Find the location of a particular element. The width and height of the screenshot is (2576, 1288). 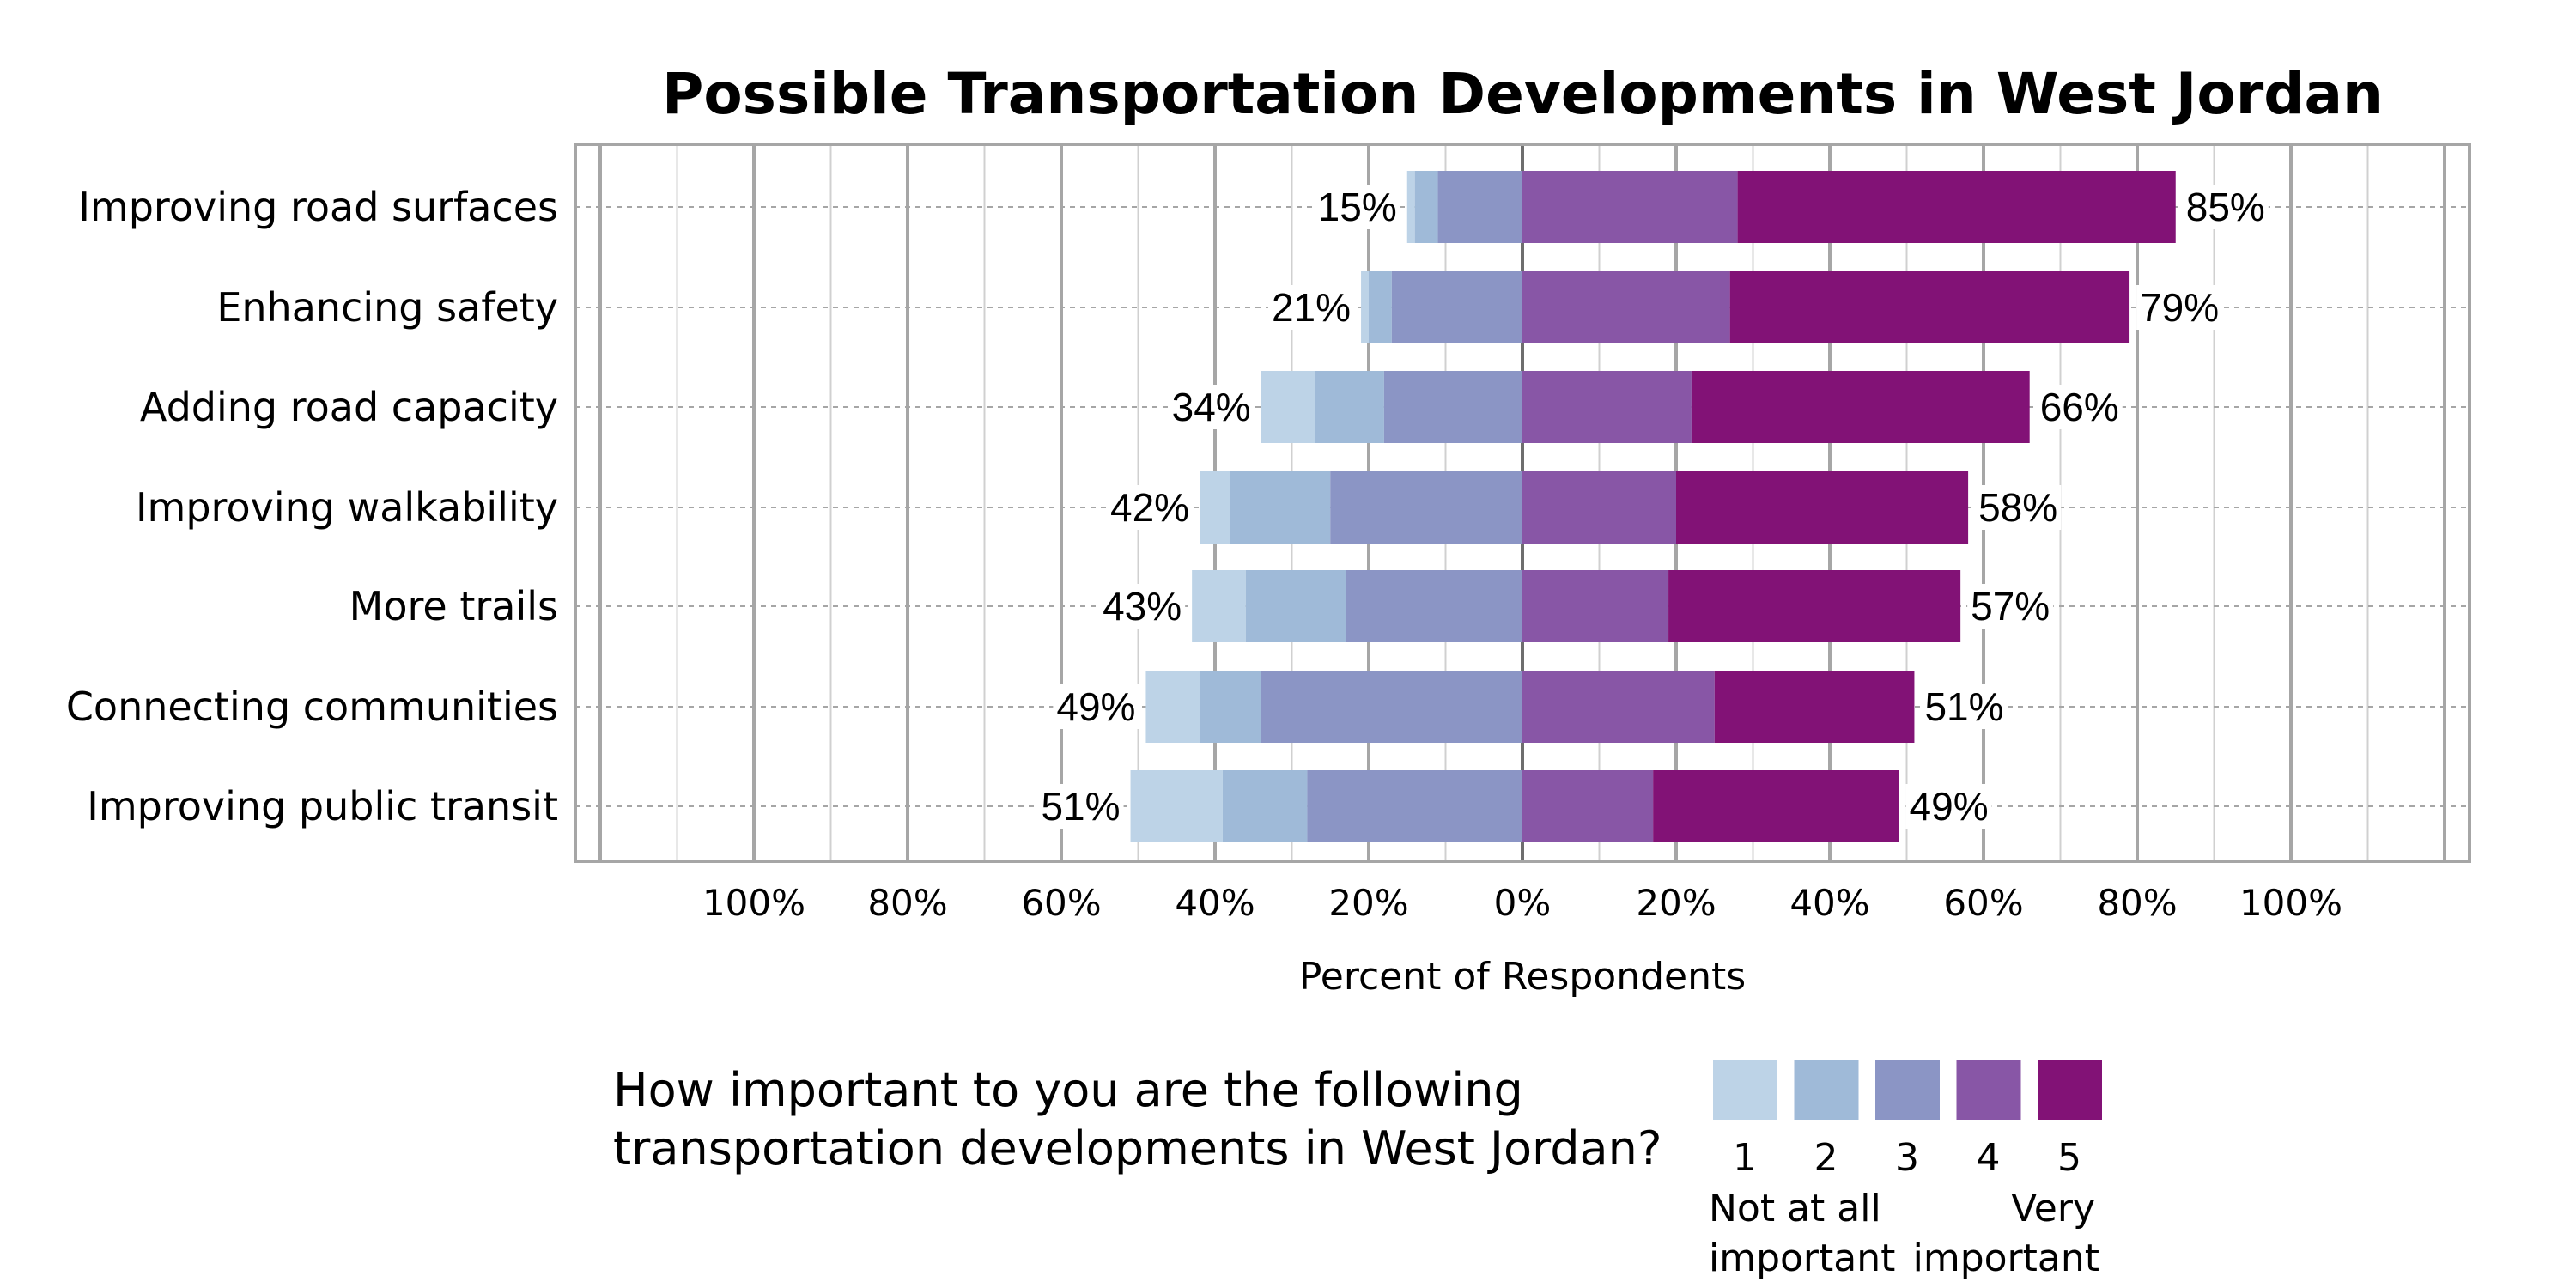

legend: 1 2 3 4 5 is located at coordinates (1908, 1120).